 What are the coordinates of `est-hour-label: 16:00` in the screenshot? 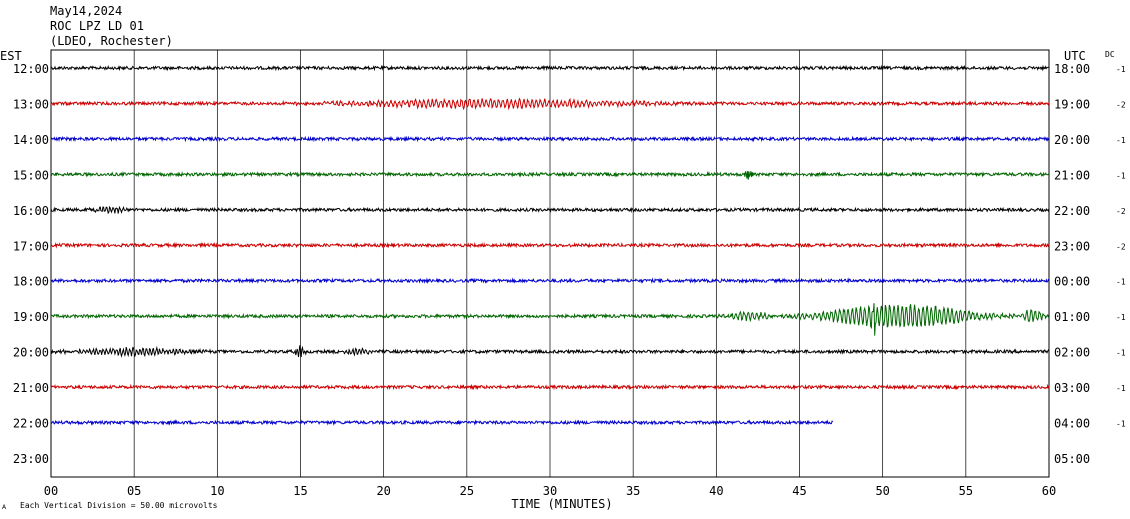 It's located at (31, 211).